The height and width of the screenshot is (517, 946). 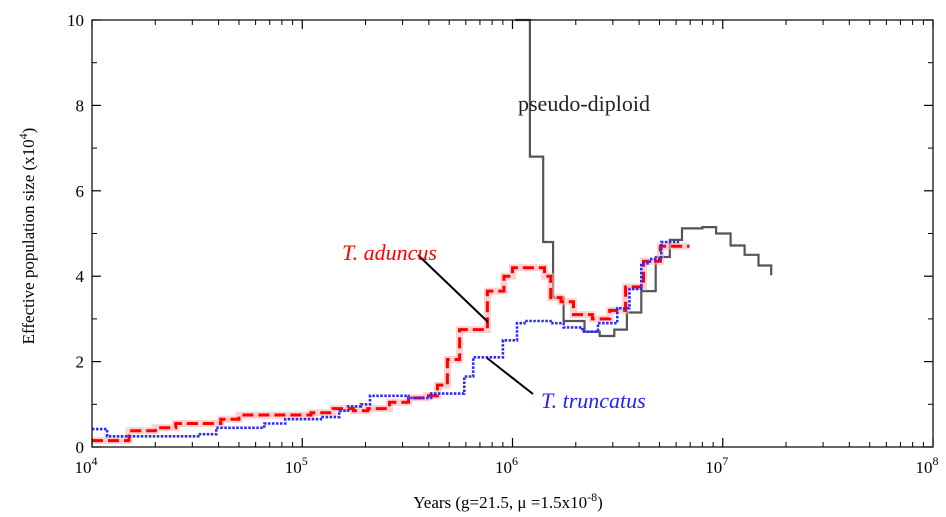 I want to click on y-tick-label: 6, so click(x=80, y=191).